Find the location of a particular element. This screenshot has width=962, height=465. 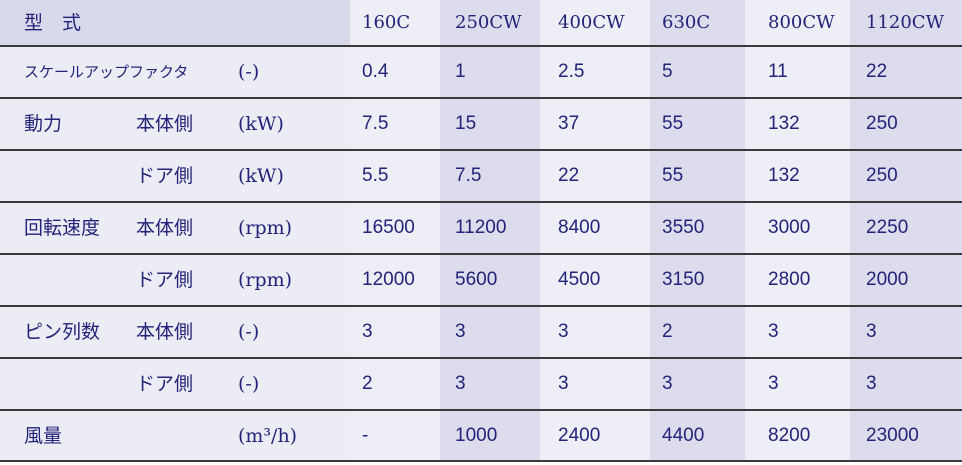

value: 16500 is located at coordinates (388, 227).